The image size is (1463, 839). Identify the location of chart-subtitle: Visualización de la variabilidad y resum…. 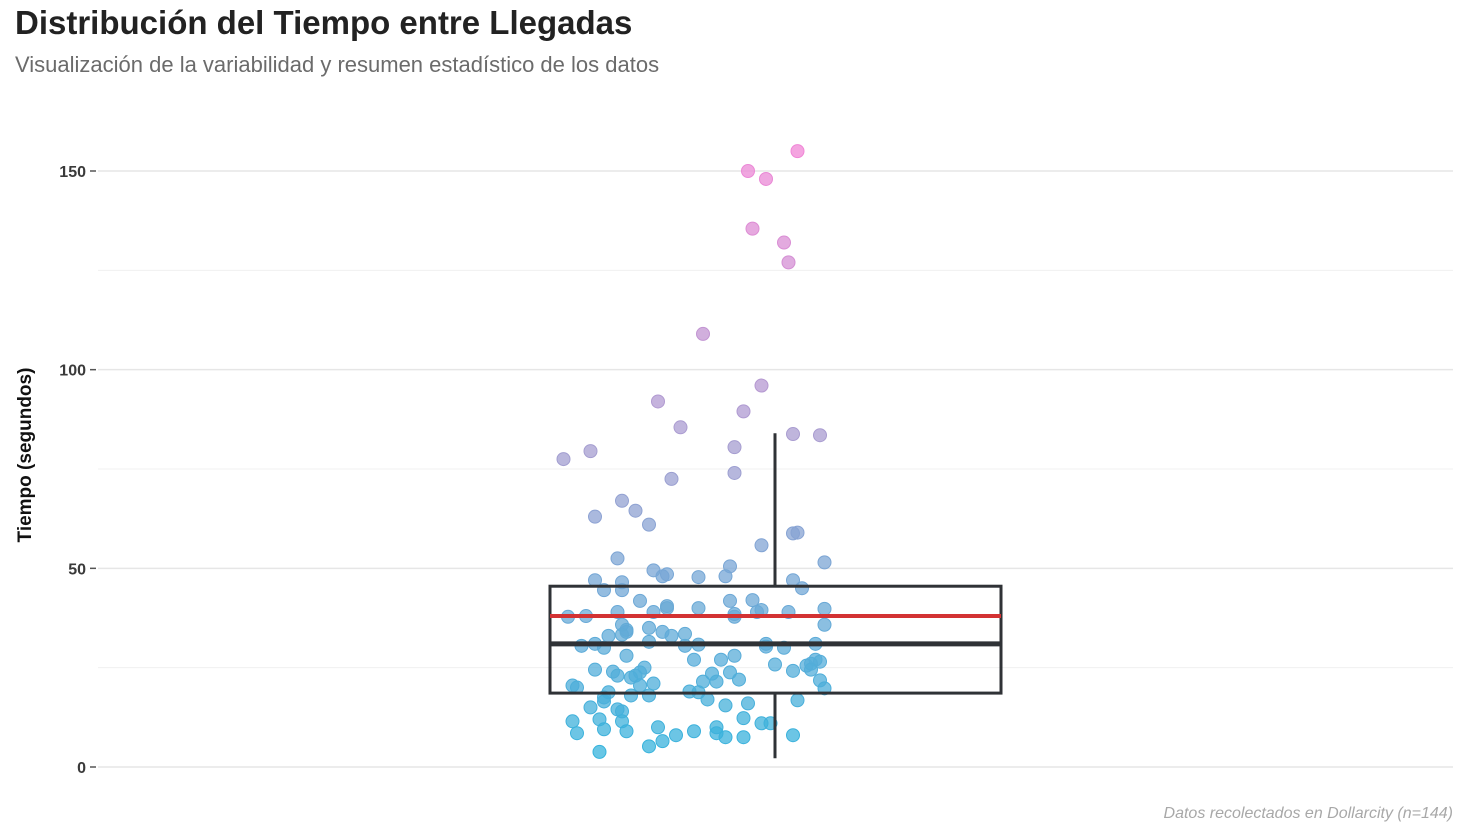
(337, 64).